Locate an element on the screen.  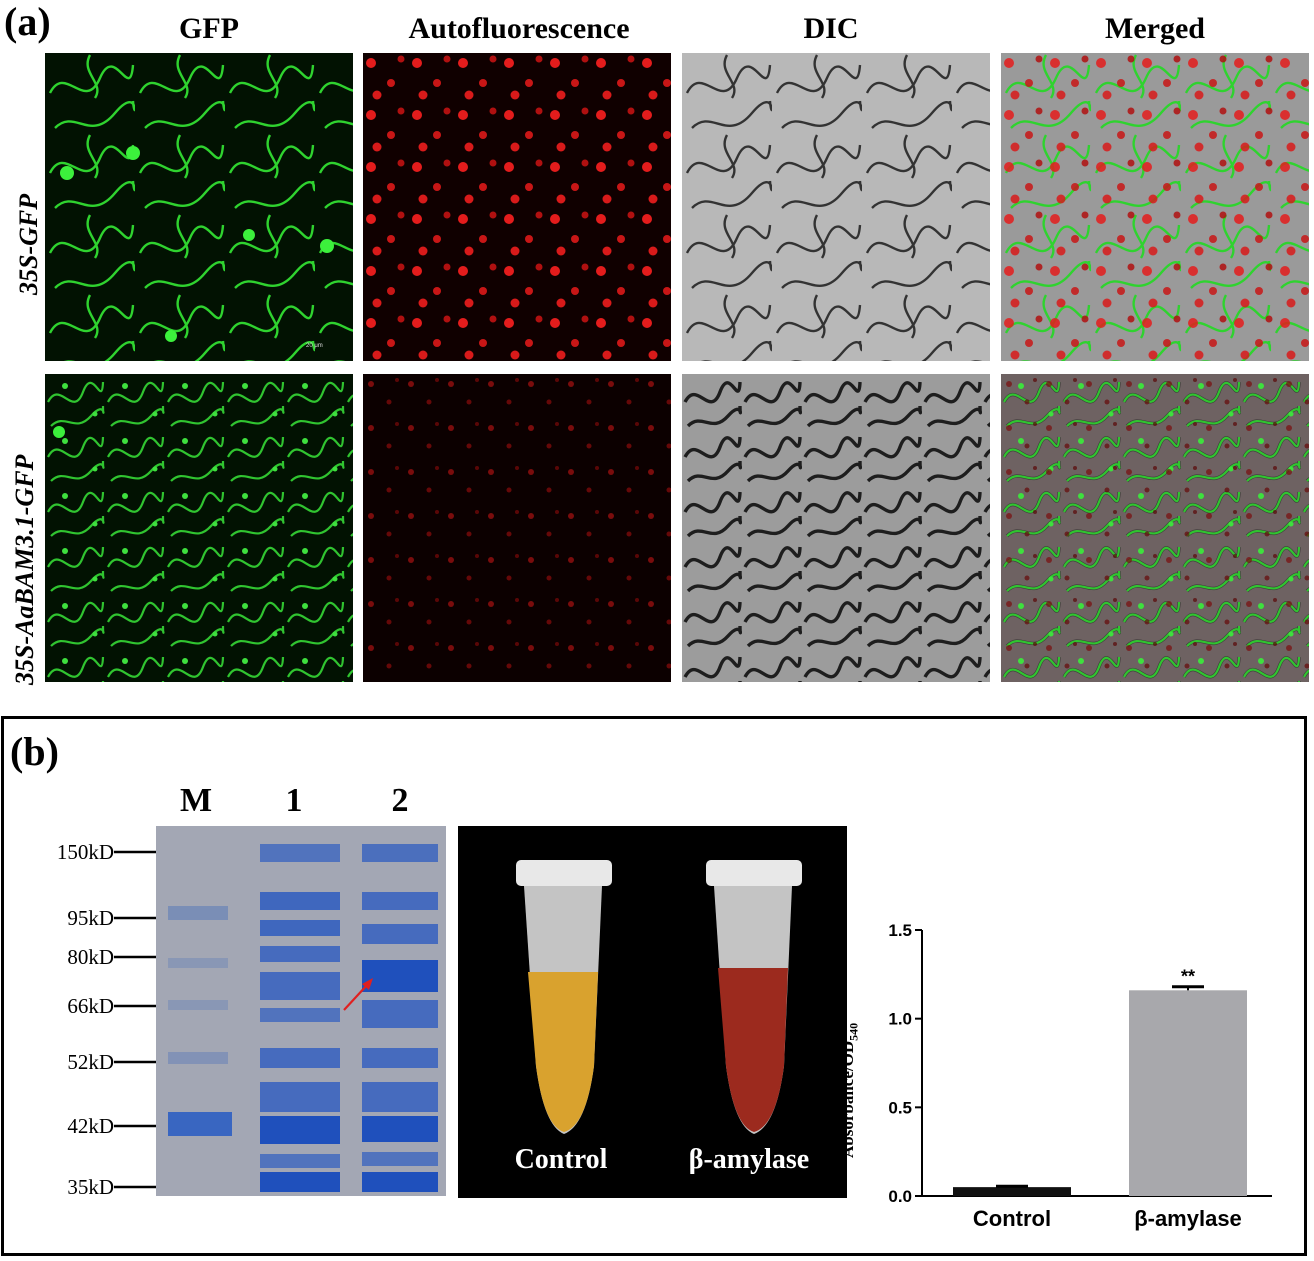
row-header-35s-gfp: 35S-GFP is located at coordinates (28, 244).